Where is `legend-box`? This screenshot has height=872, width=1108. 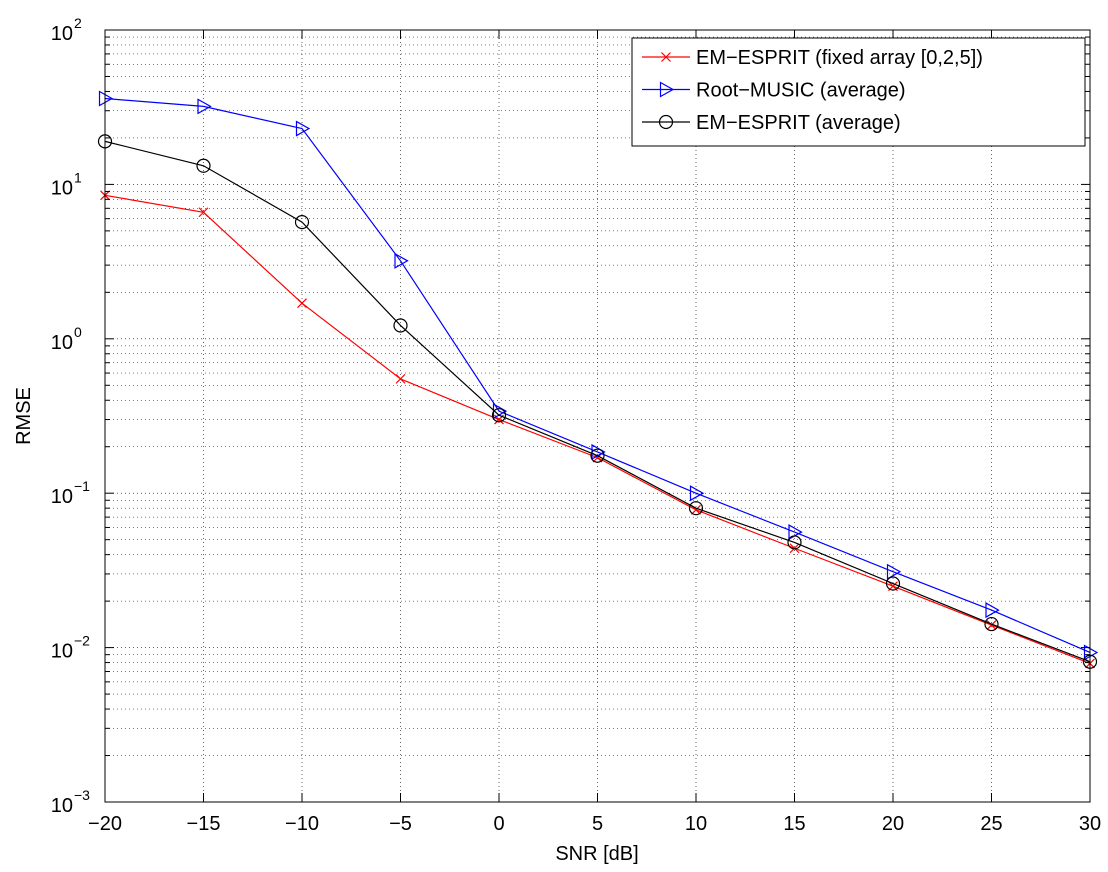 legend-box is located at coordinates (858, 92).